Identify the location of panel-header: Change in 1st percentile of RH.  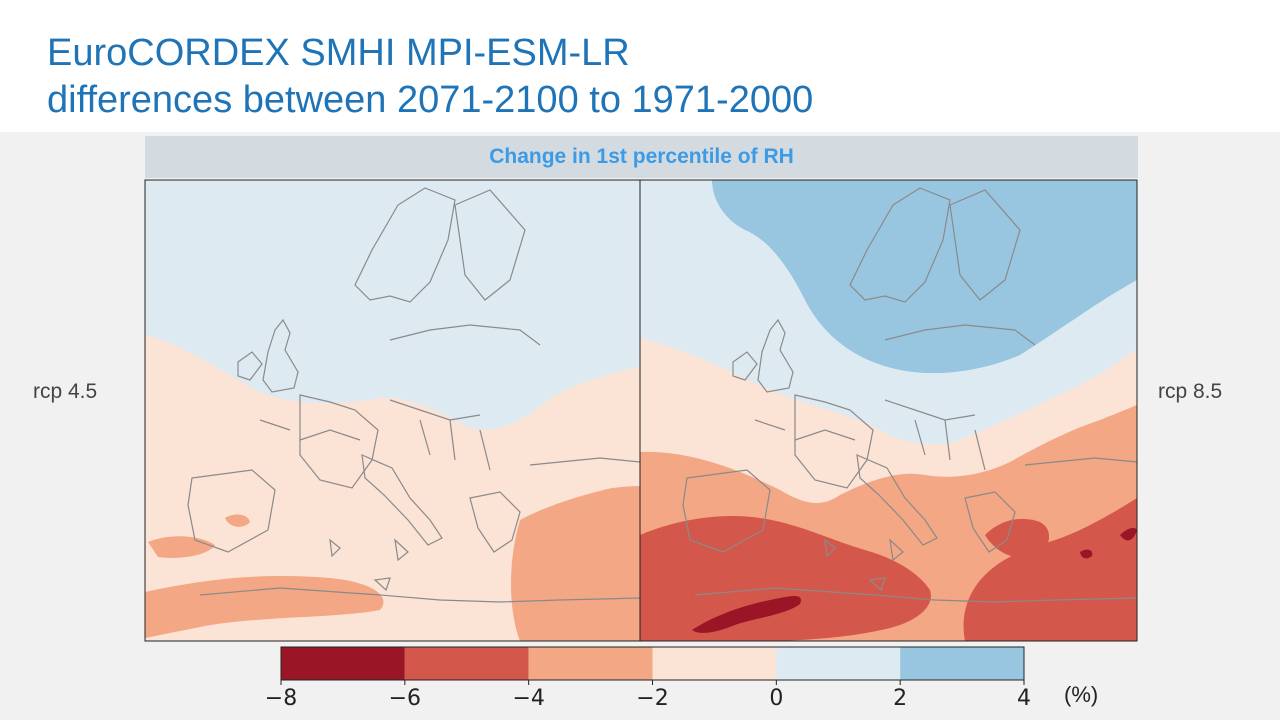
(641, 157).